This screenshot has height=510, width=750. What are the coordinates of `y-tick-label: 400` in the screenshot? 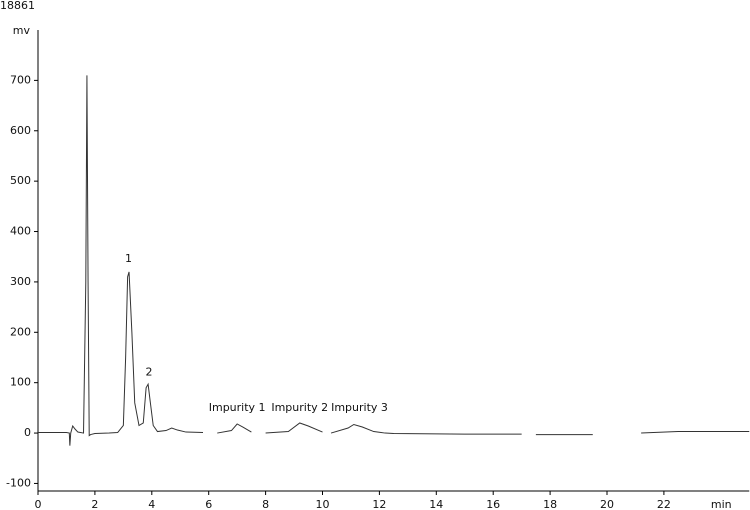 It's located at (20, 231).